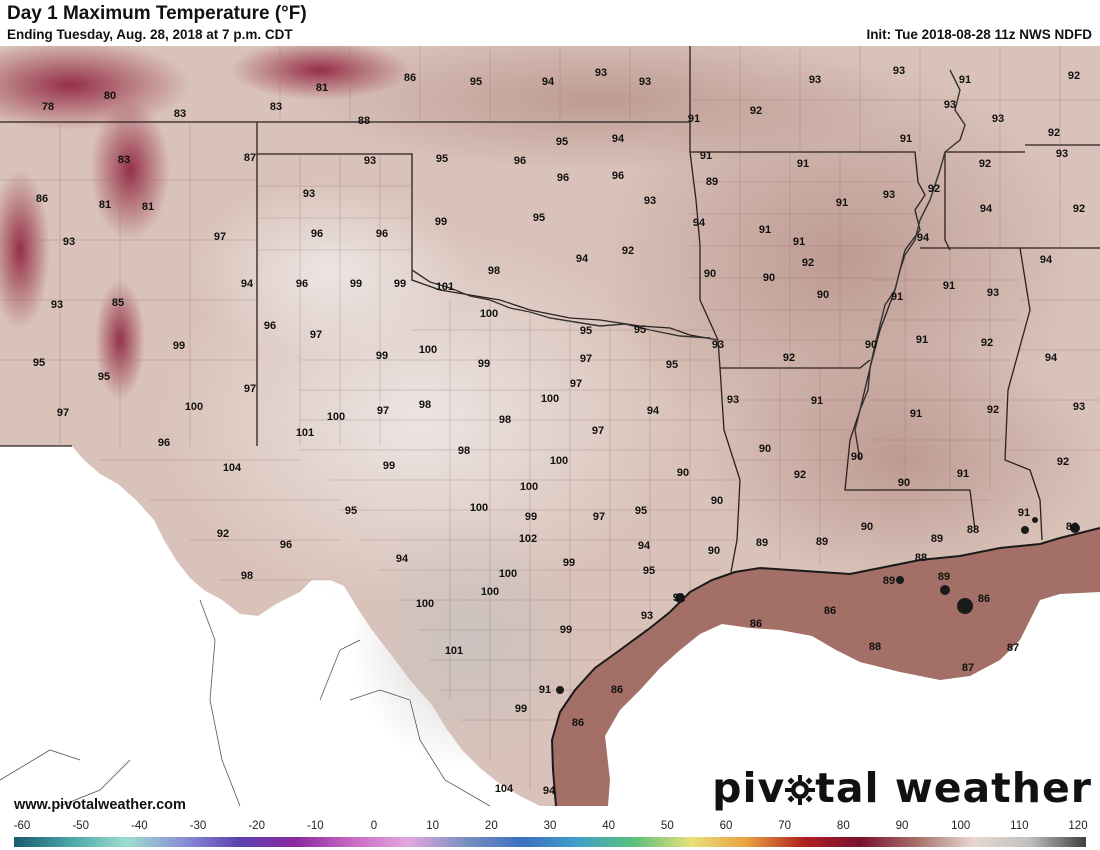 The height and width of the screenshot is (850, 1100). I want to click on warm-north, so click(600, 108).